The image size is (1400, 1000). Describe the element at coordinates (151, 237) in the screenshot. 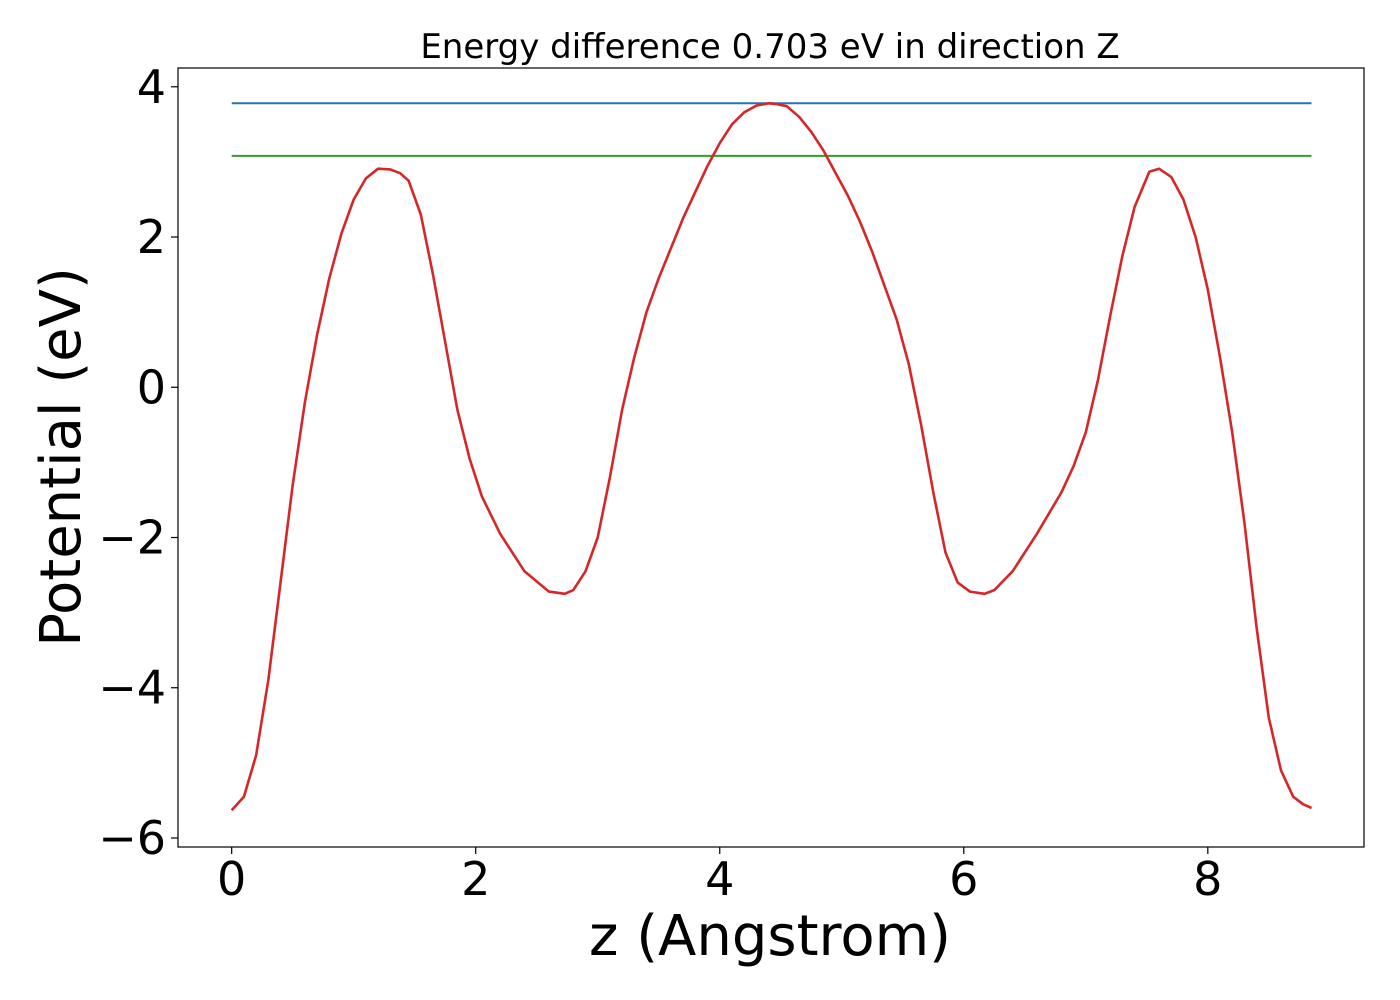

I see `y-tick-label: 2` at that location.